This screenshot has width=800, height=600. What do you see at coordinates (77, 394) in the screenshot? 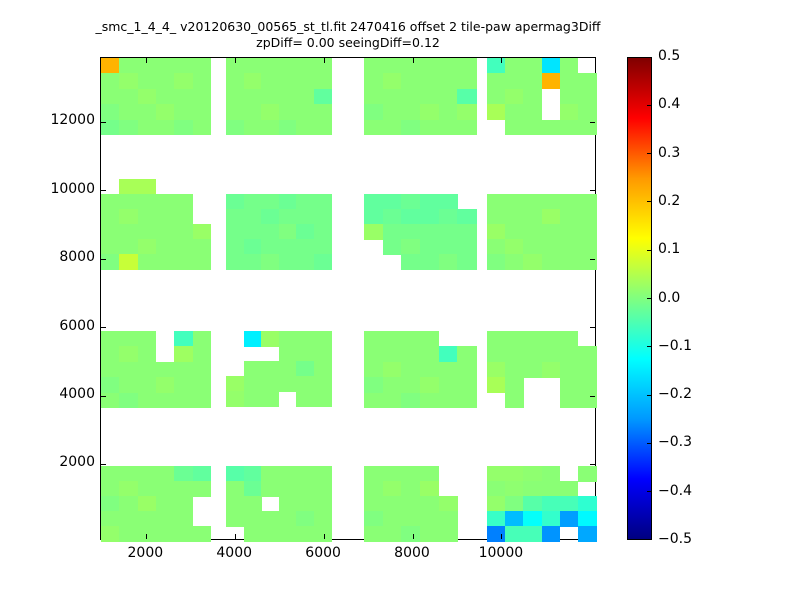
I see `y-tick-label: 4000` at bounding box center [77, 394].